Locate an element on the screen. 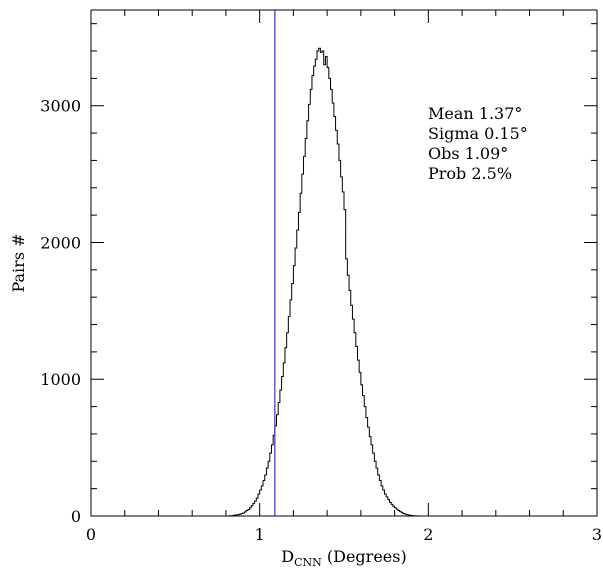  x-axis-title-suffix: (Degrees) is located at coordinates (364, 556).